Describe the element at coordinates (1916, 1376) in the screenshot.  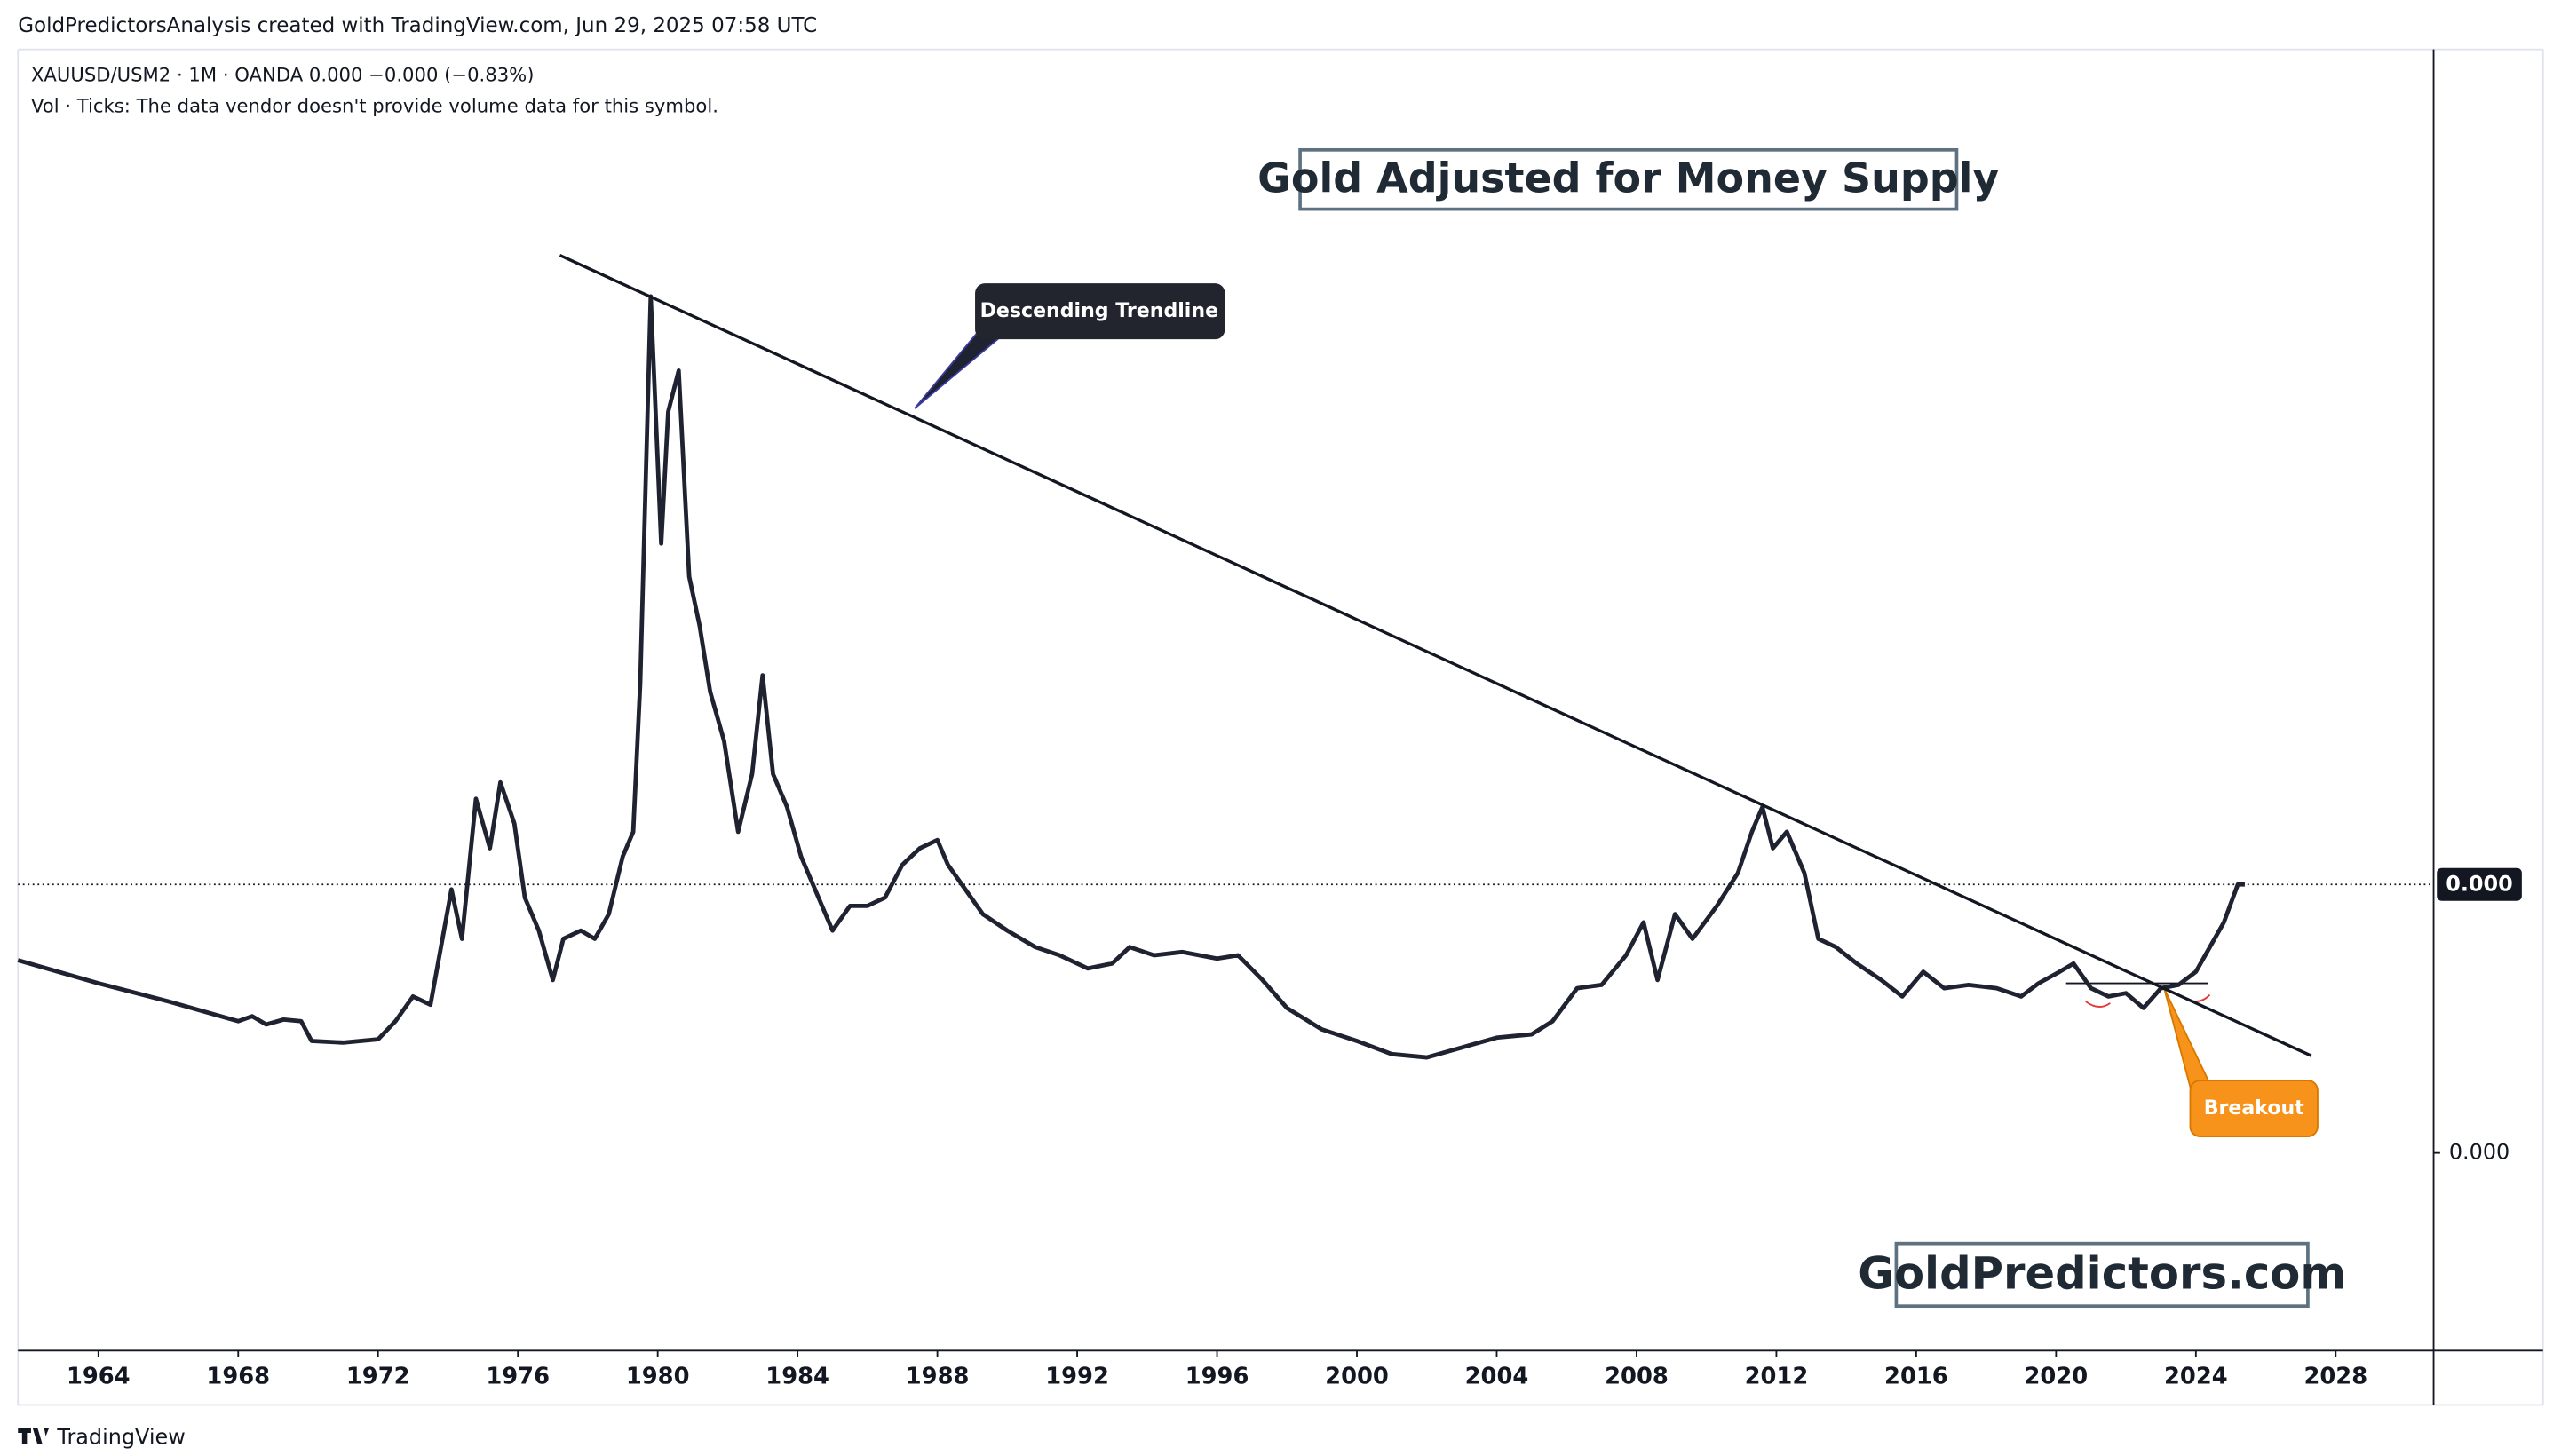
I see `x-tick-label: 2016` at that location.